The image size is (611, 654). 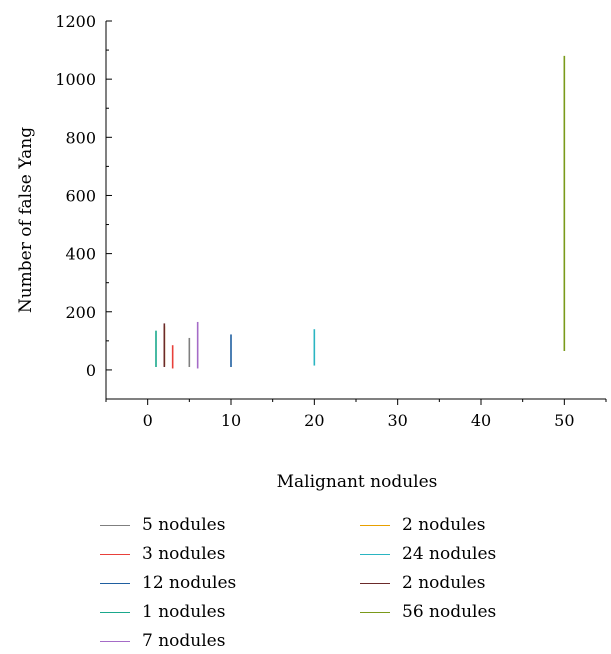 I want to click on legend-item: 24 nodules, so click(x=428, y=554).